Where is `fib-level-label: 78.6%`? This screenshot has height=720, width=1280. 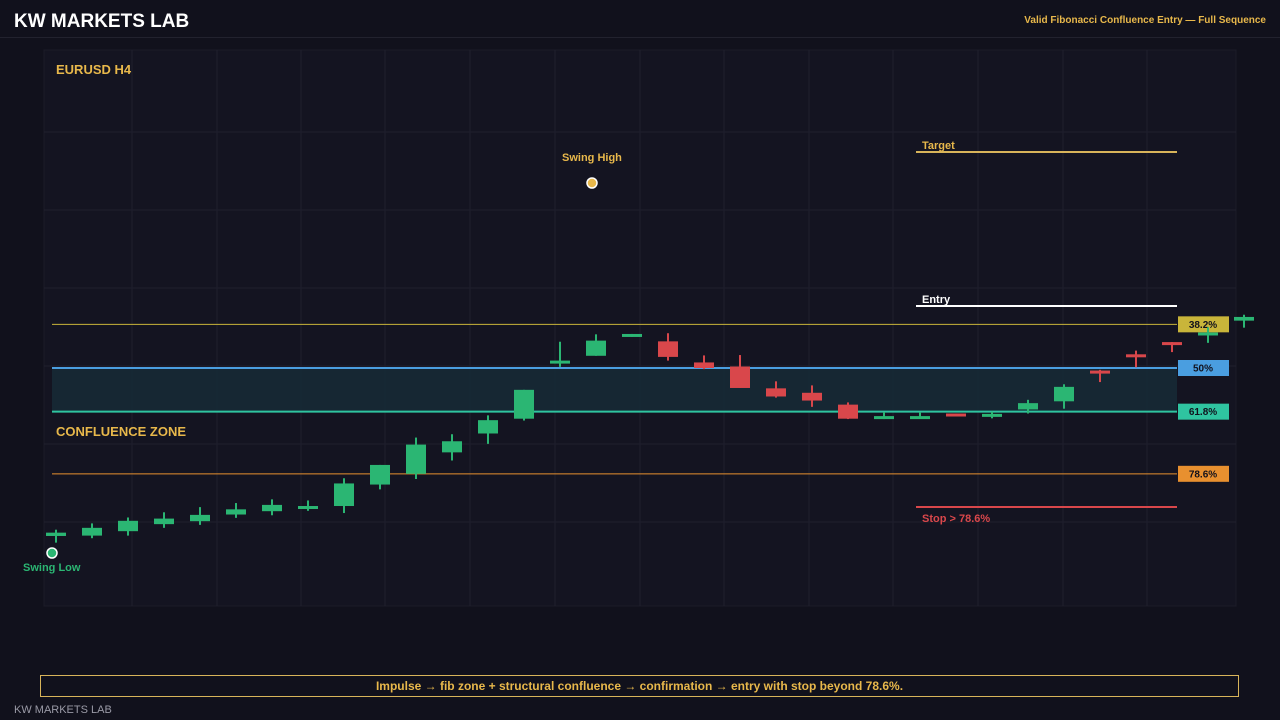 fib-level-label: 78.6% is located at coordinates (1203, 474).